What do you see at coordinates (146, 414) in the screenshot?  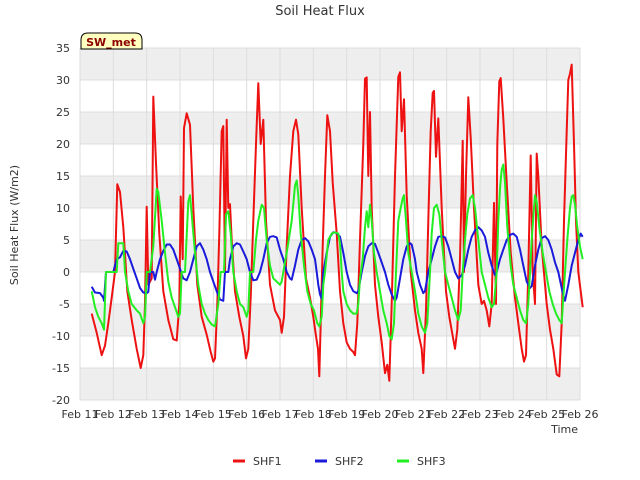 I see `x-tick-label: Feb 13` at bounding box center [146, 414].